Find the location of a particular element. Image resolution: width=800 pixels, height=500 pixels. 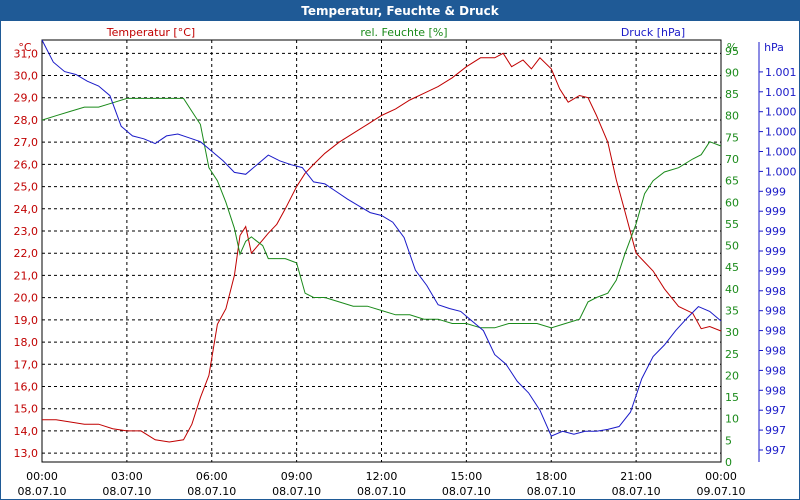

humidity-tick-label: 85 is located at coordinates (732, 94).